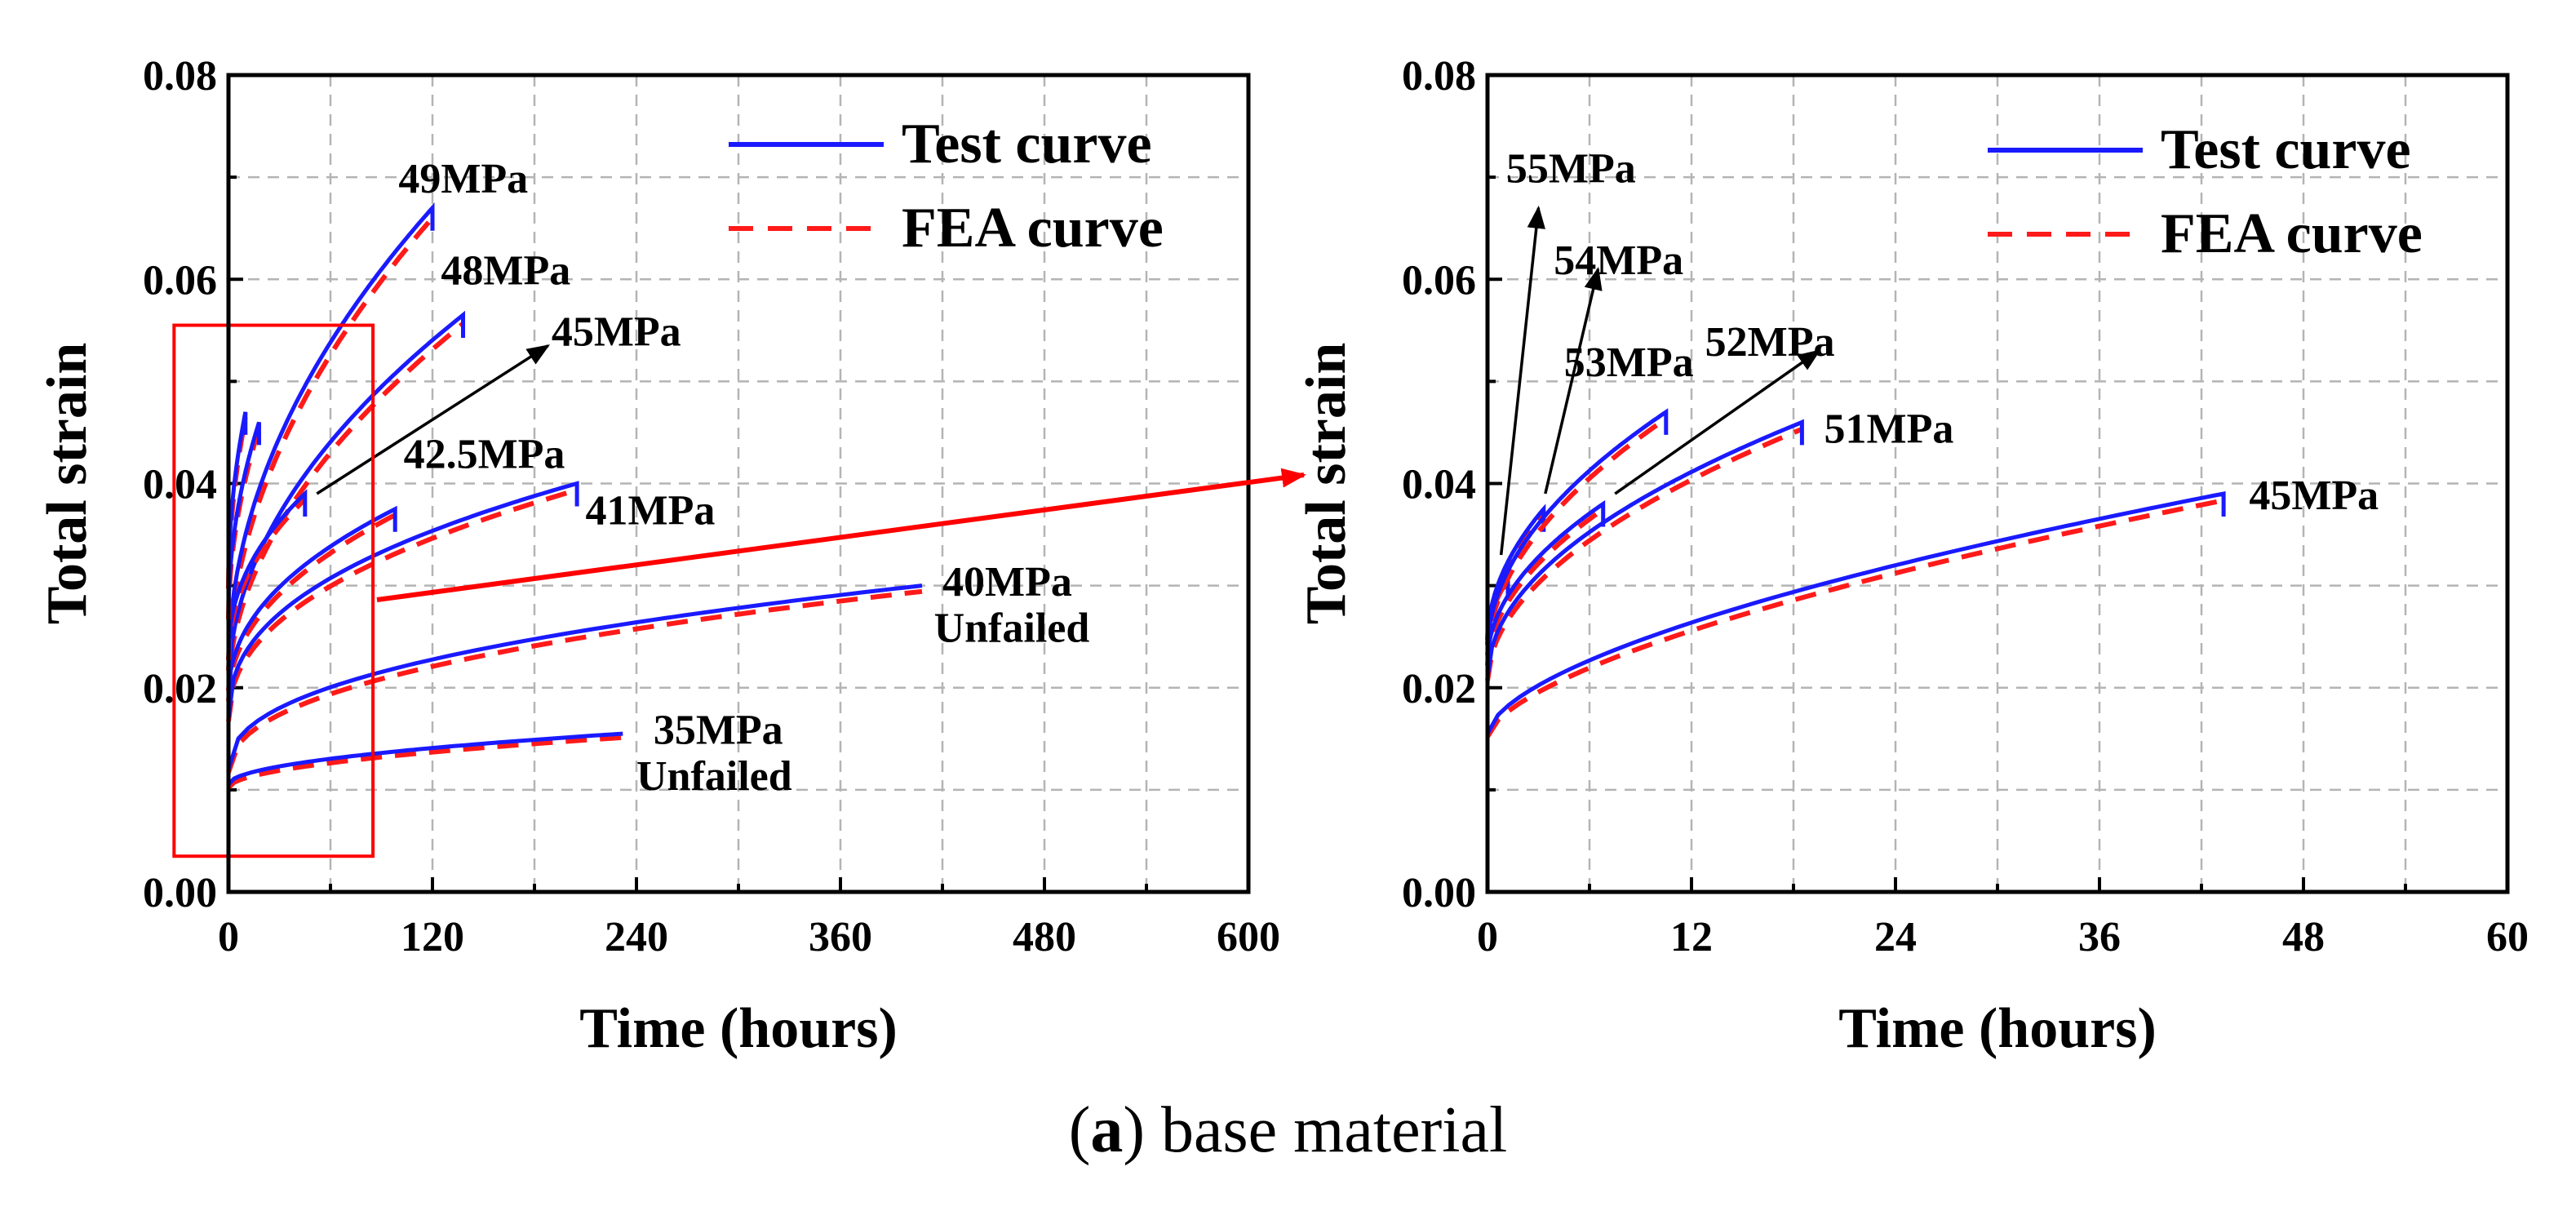 This screenshot has width=2576, height=1211. Describe the element at coordinates (484, 455) in the screenshot. I see `curve-label: 42.5MPa` at that location.